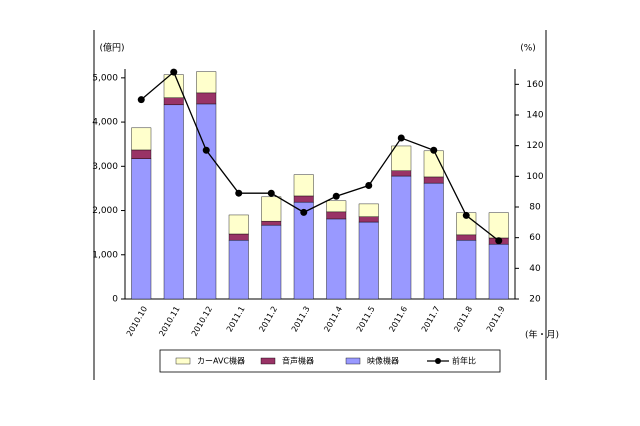 The image size is (640, 426). What do you see at coordinates (438, 361) in the screenshot?
I see `legend-marker` at bounding box center [438, 361].